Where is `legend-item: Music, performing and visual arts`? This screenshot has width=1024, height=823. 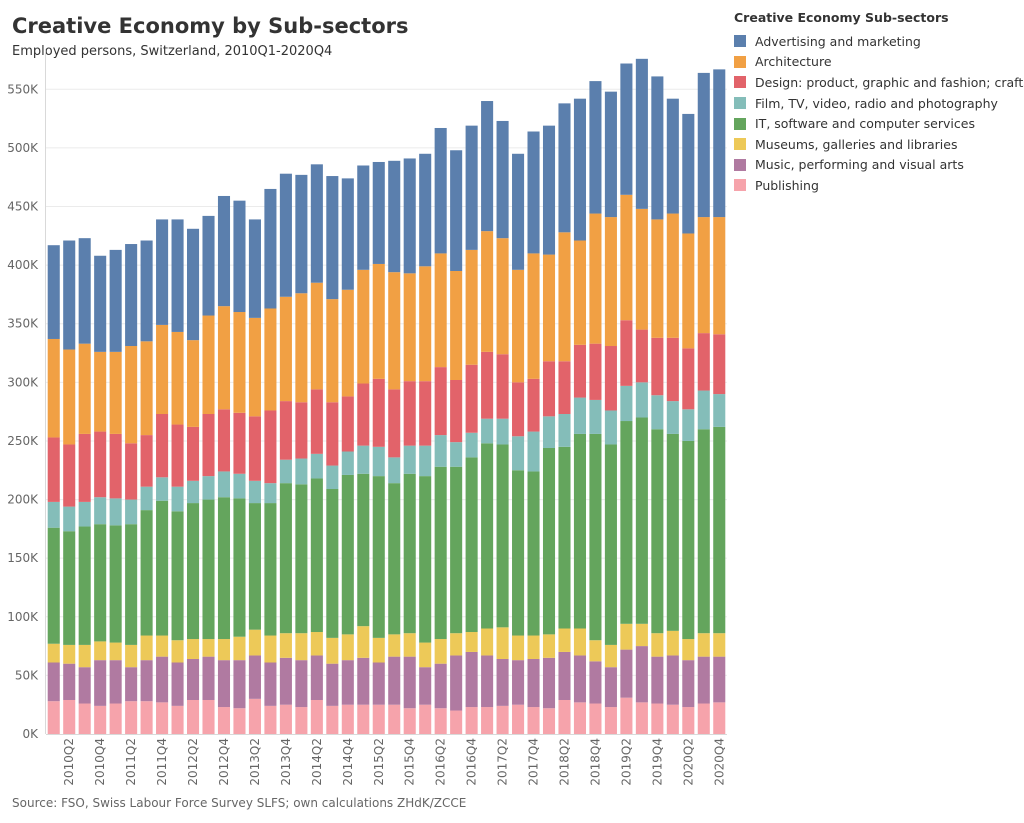 legend-item: Music, performing and visual arts is located at coordinates (876, 165).